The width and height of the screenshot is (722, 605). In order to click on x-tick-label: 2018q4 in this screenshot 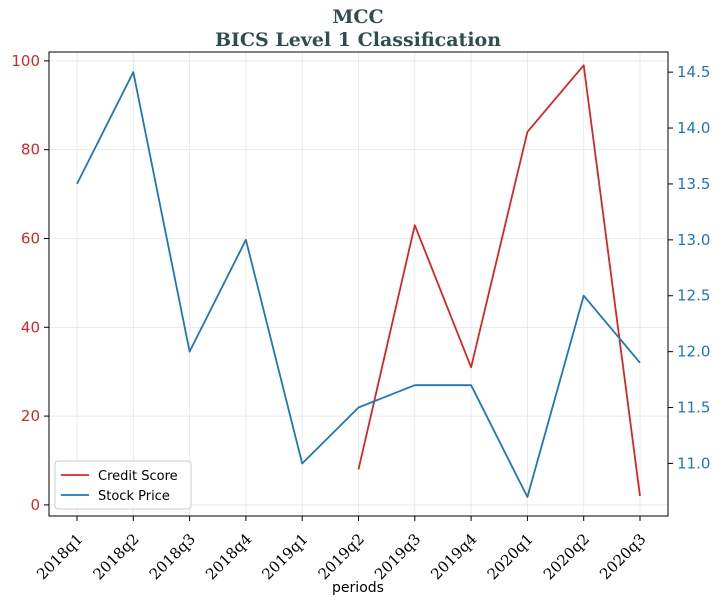, I will do `click(228, 556)`.